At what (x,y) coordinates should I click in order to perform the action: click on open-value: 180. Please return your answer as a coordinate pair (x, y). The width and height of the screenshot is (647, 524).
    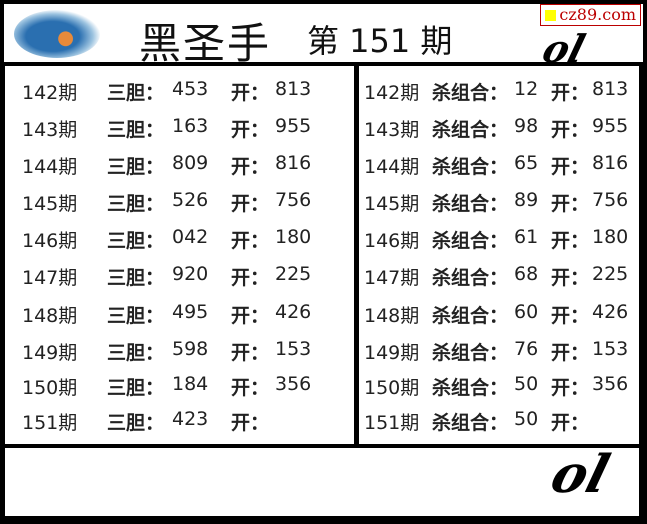
    Looking at the image, I should click on (610, 237).